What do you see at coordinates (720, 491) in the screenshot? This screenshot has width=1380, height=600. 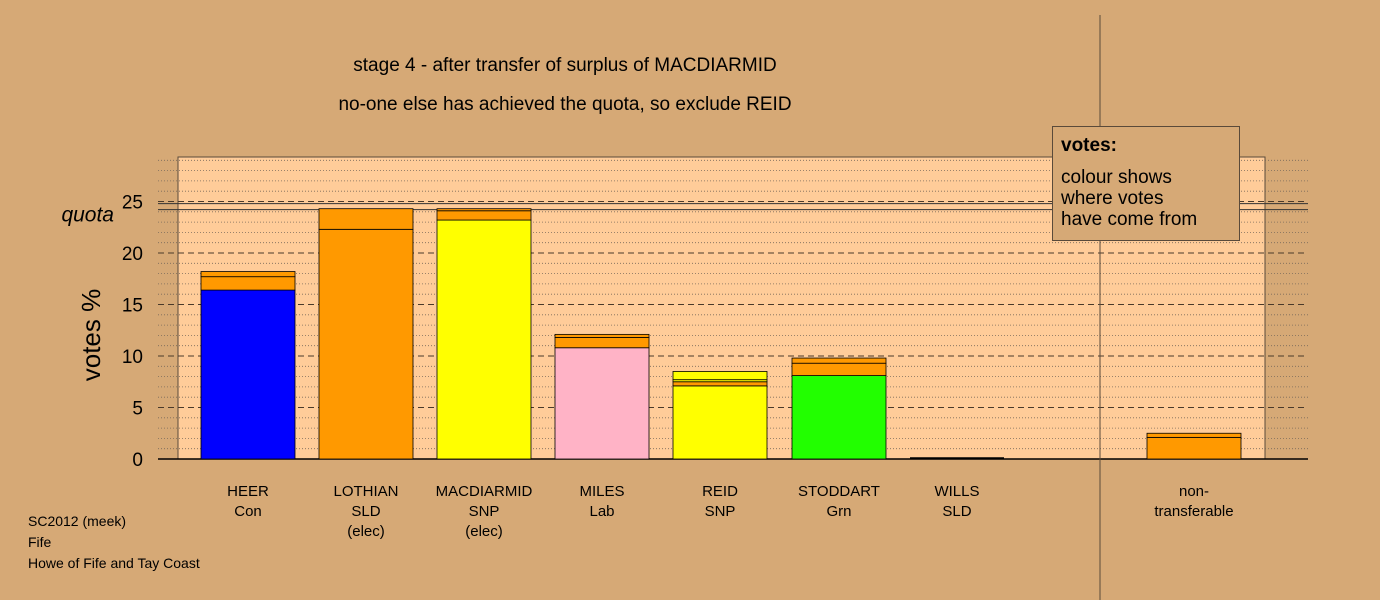 I see `category-label: REID` at bounding box center [720, 491].